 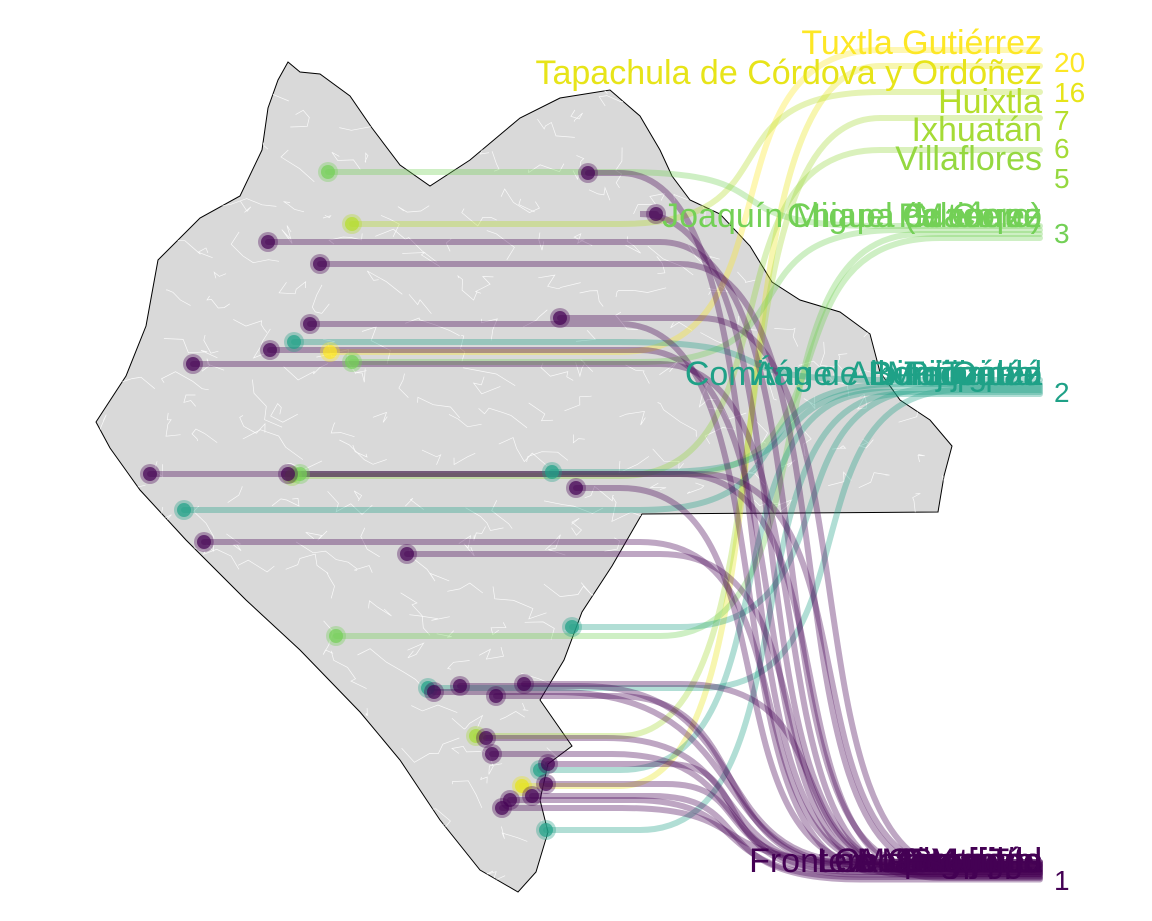 I want to click on value-label: 16, so click(x=1069, y=92).